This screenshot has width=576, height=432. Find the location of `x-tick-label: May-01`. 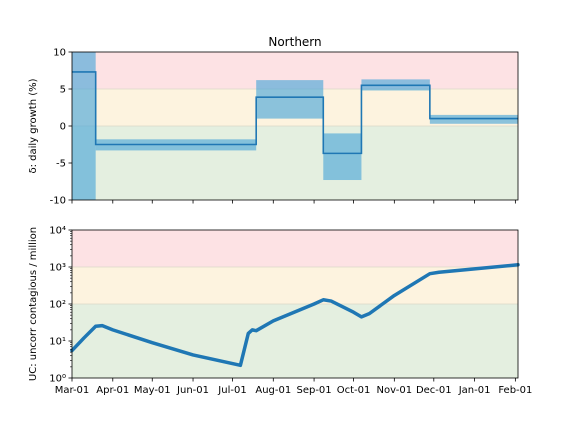

x-tick-label: May-01 is located at coordinates (152, 390).